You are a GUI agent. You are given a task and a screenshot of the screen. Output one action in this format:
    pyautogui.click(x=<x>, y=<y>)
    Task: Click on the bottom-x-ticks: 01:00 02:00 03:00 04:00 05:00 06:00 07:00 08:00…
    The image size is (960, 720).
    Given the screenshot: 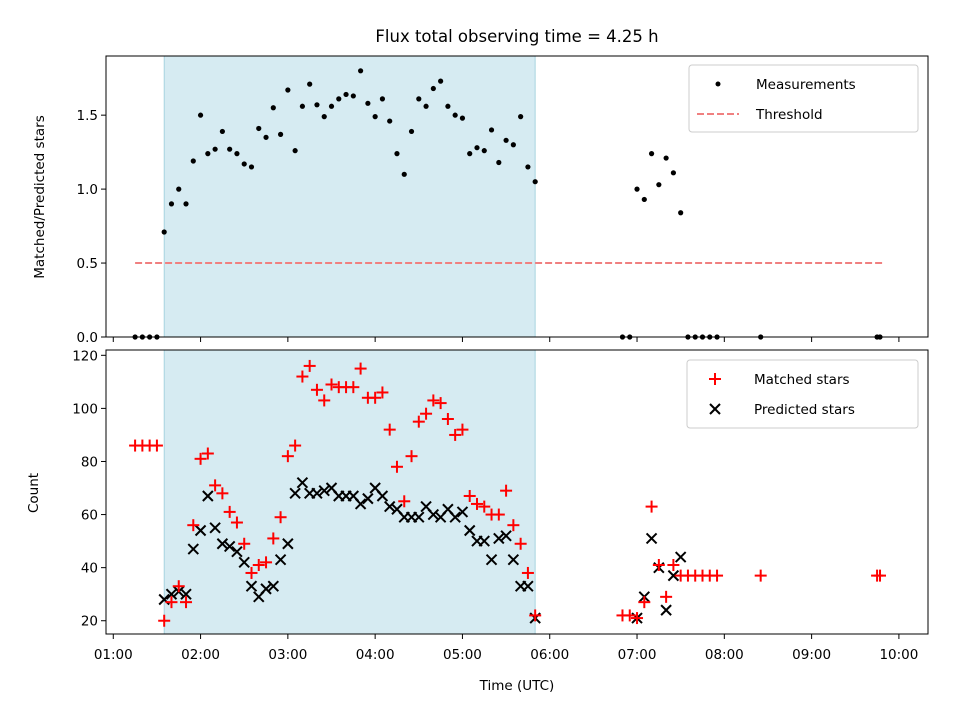 What is the action you would take?
    pyautogui.click(x=506, y=648)
    